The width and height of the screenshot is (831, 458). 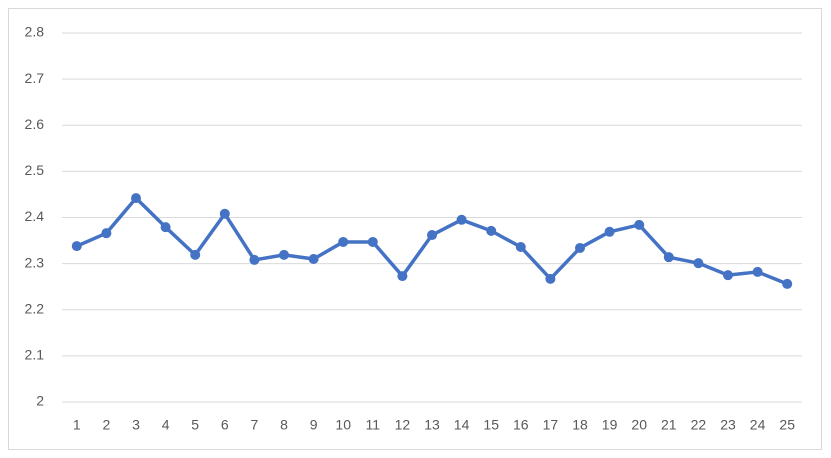 What do you see at coordinates (728, 425) in the screenshot?
I see `x-tick-label: 23` at bounding box center [728, 425].